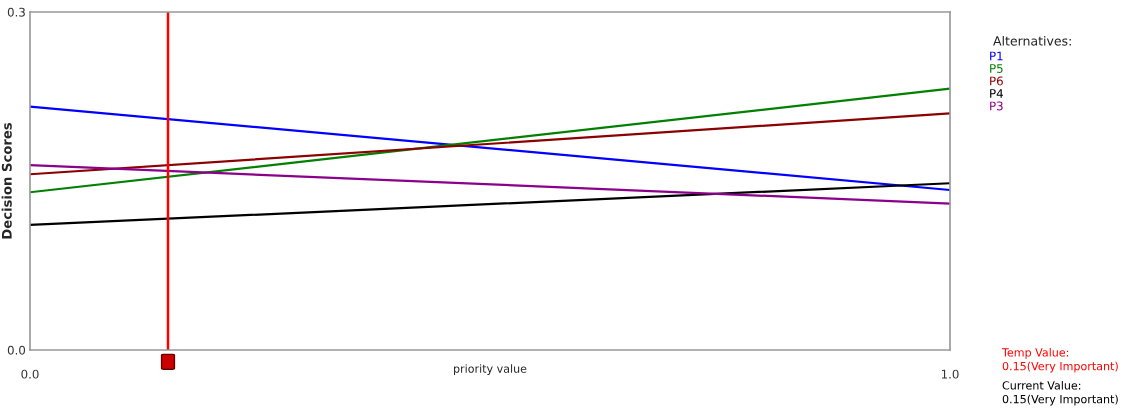 The width and height of the screenshot is (1128, 412). I want to click on x-axis-title: priority value, so click(490, 369).